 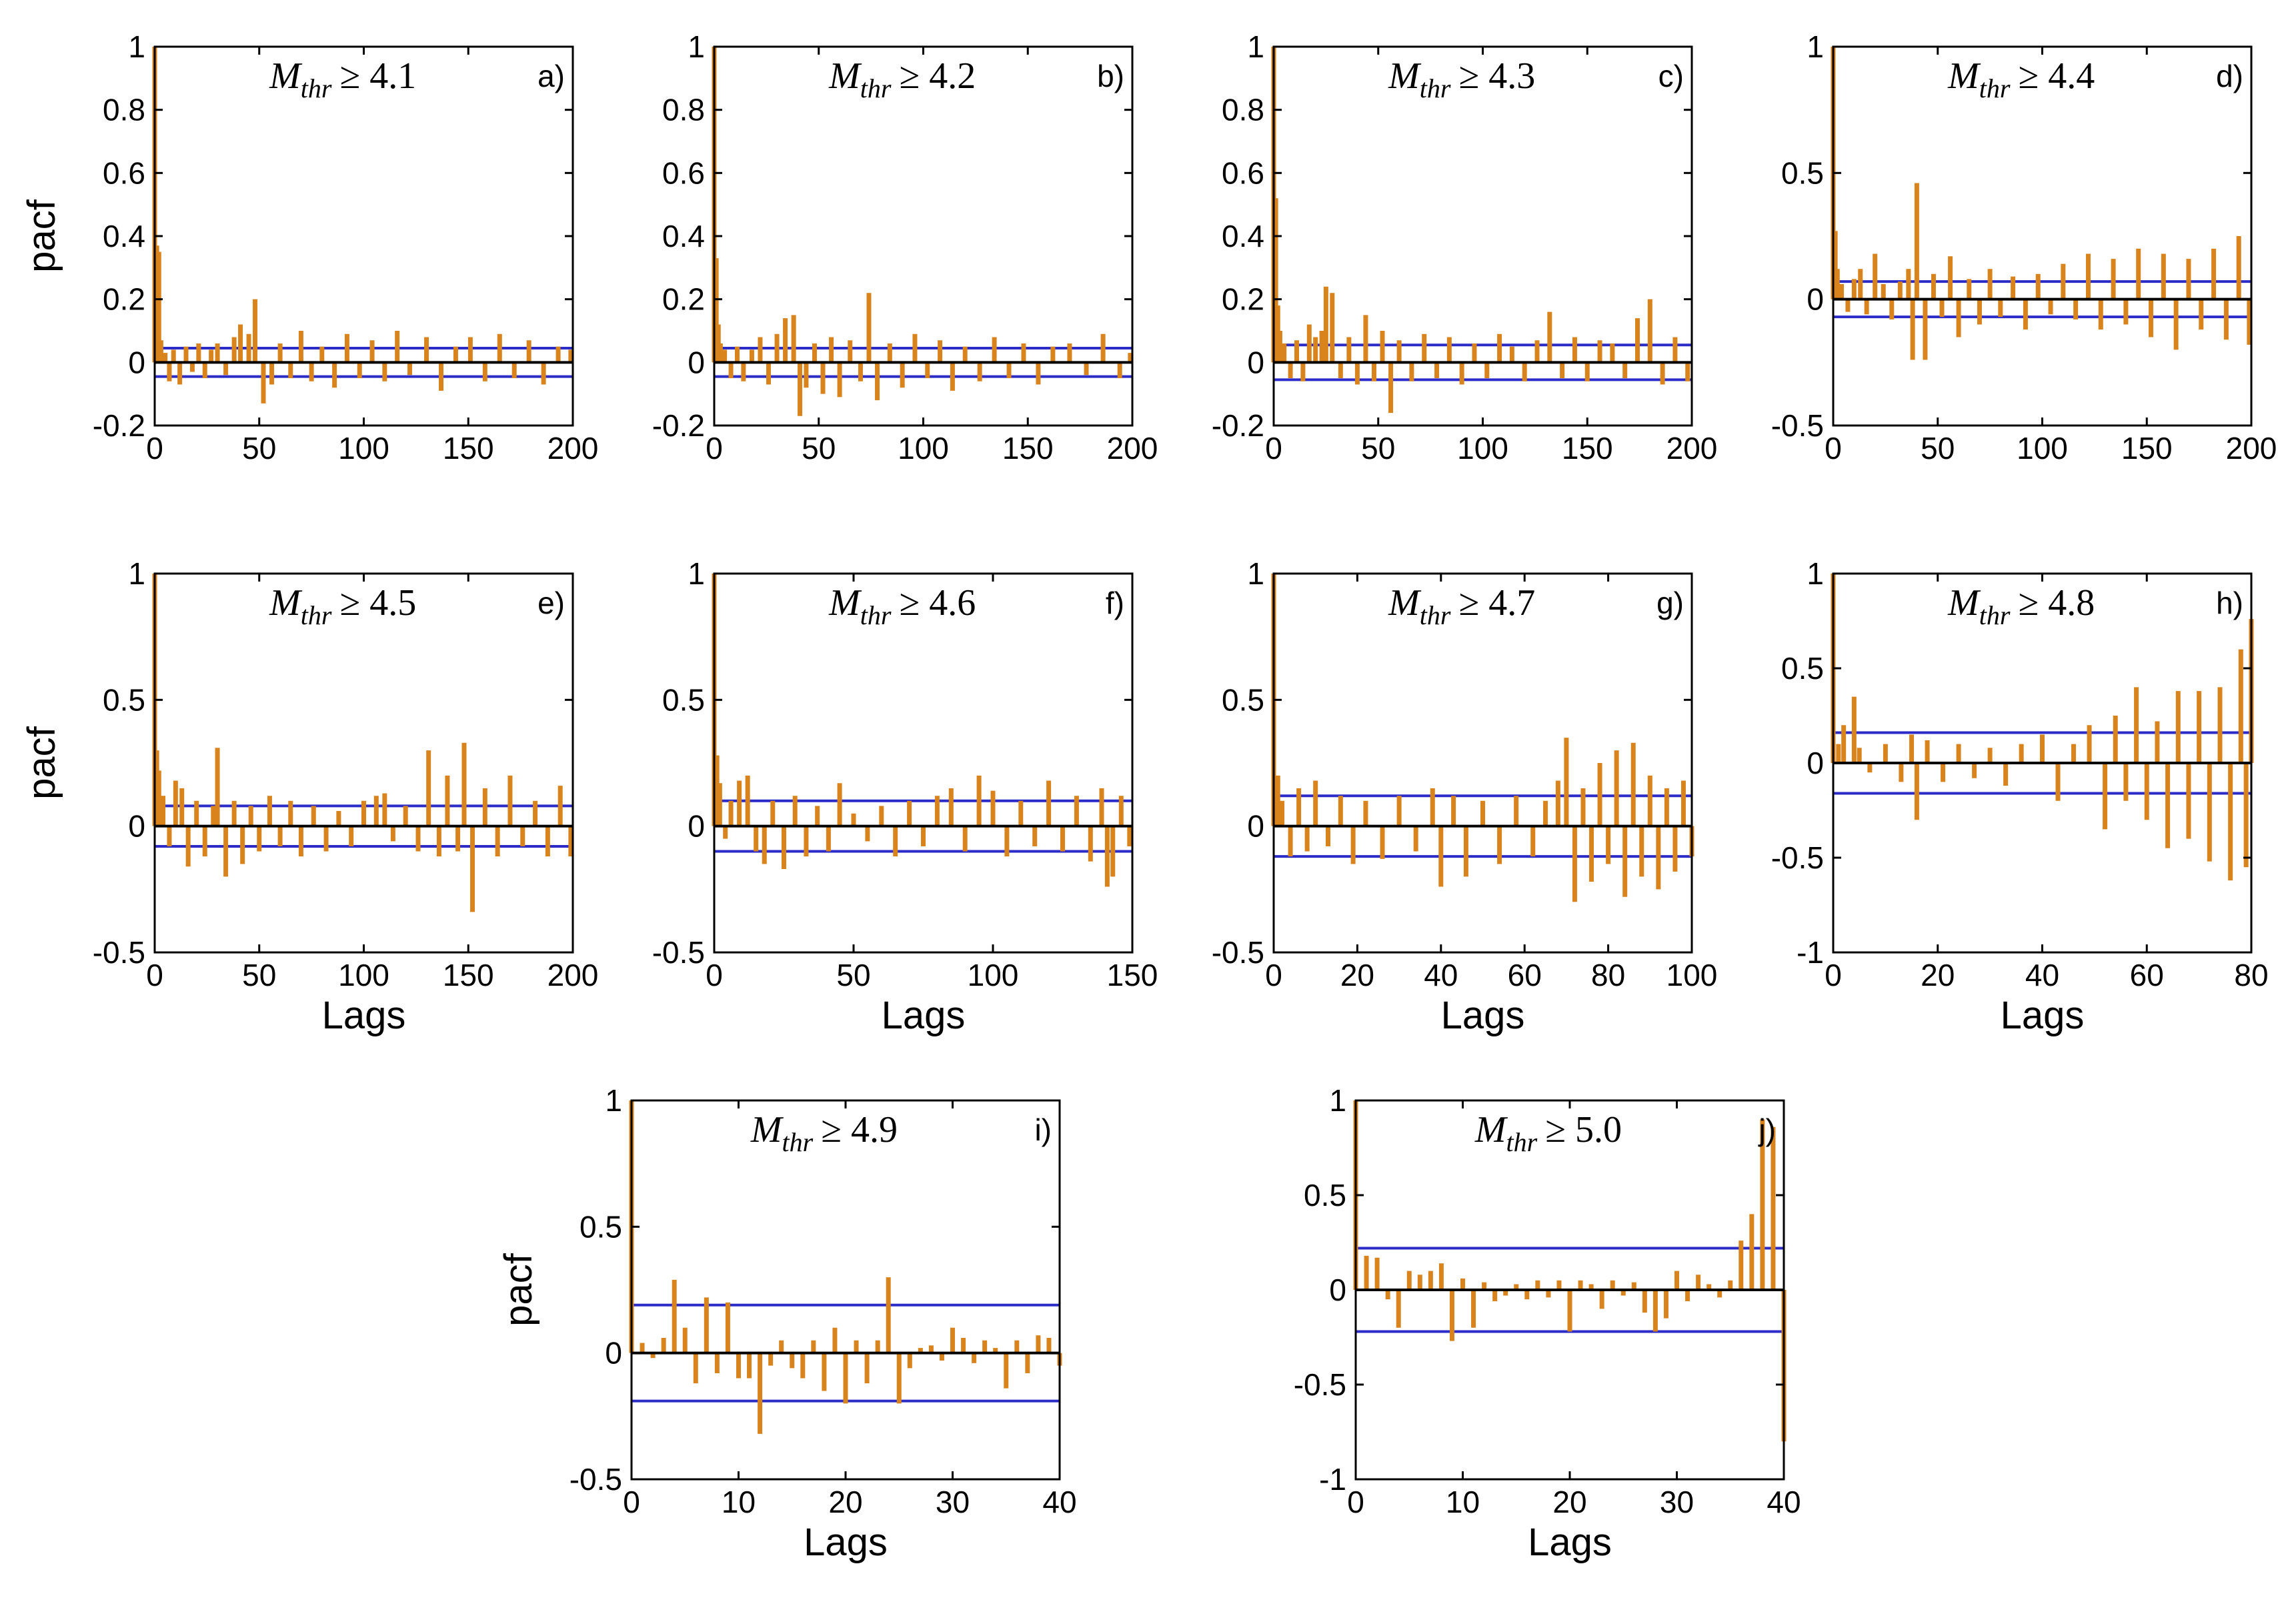 What do you see at coordinates (846, 1543) in the screenshot?
I see `x-axis-label: Lags` at bounding box center [846, 1543].